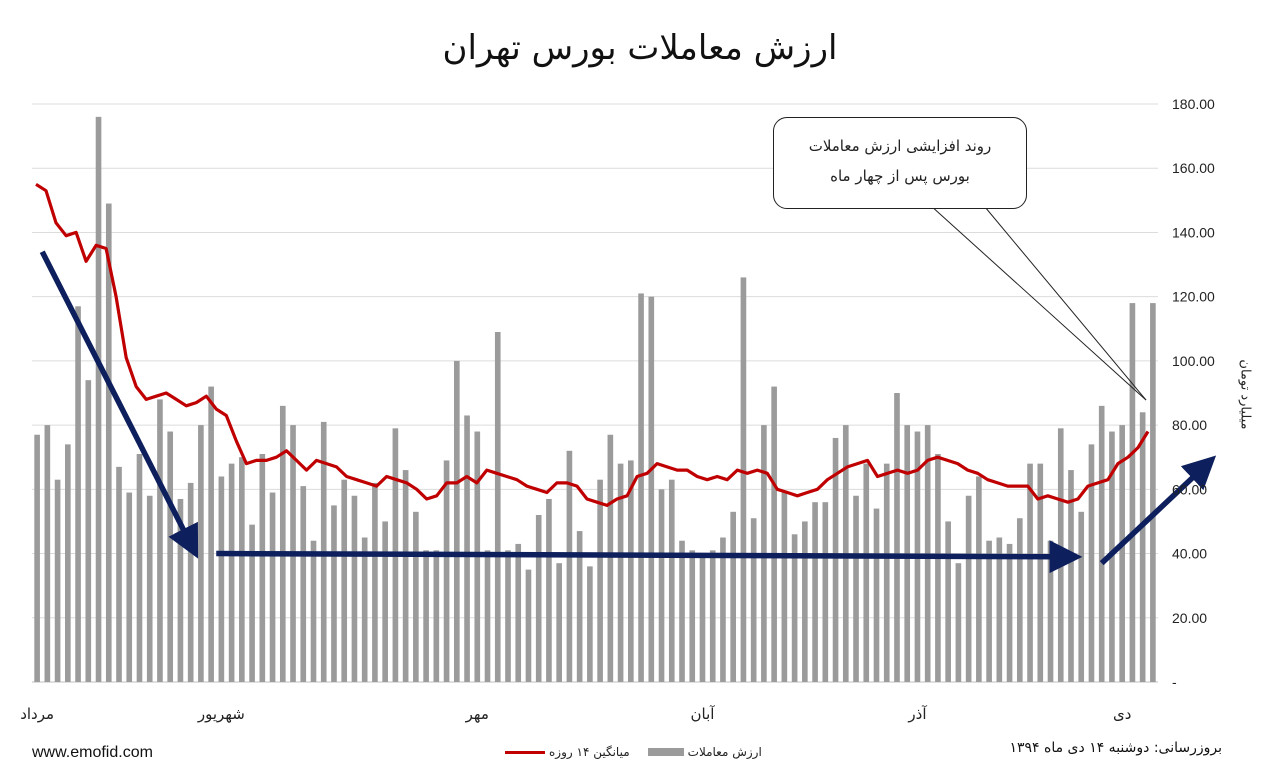  What do you see at coordinates (1189, 618) in the screenshot?
I see `y-tick-label: 20.00` at bounding box center [1189, 618].